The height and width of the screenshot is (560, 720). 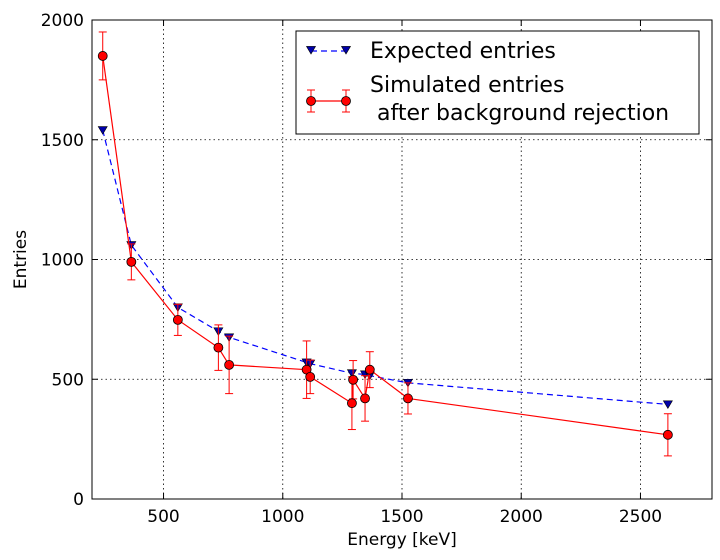 What do you see at coordinates (68, 380) in the screenshot?
I see `y-tick-label: 500` at bounding box center [68, 380].